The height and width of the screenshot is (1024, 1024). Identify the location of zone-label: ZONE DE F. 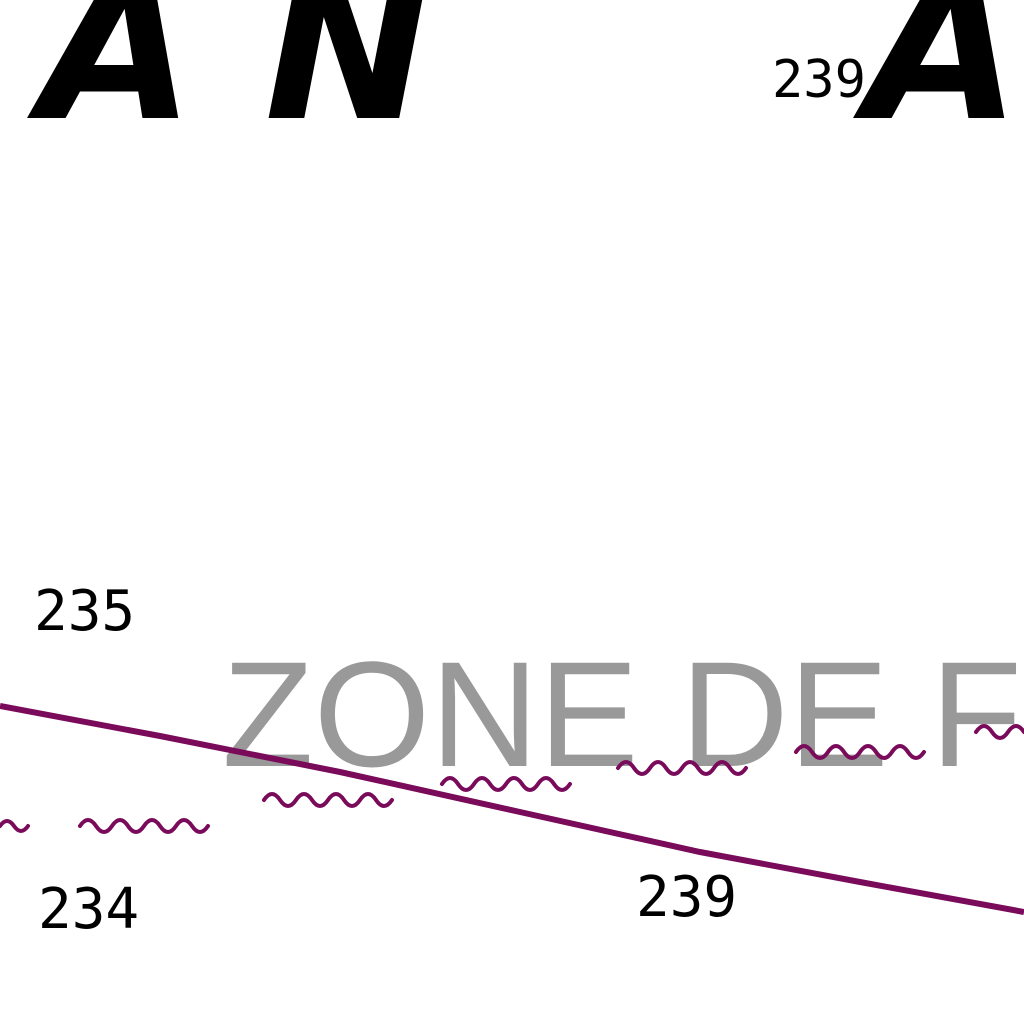
(622, 714).